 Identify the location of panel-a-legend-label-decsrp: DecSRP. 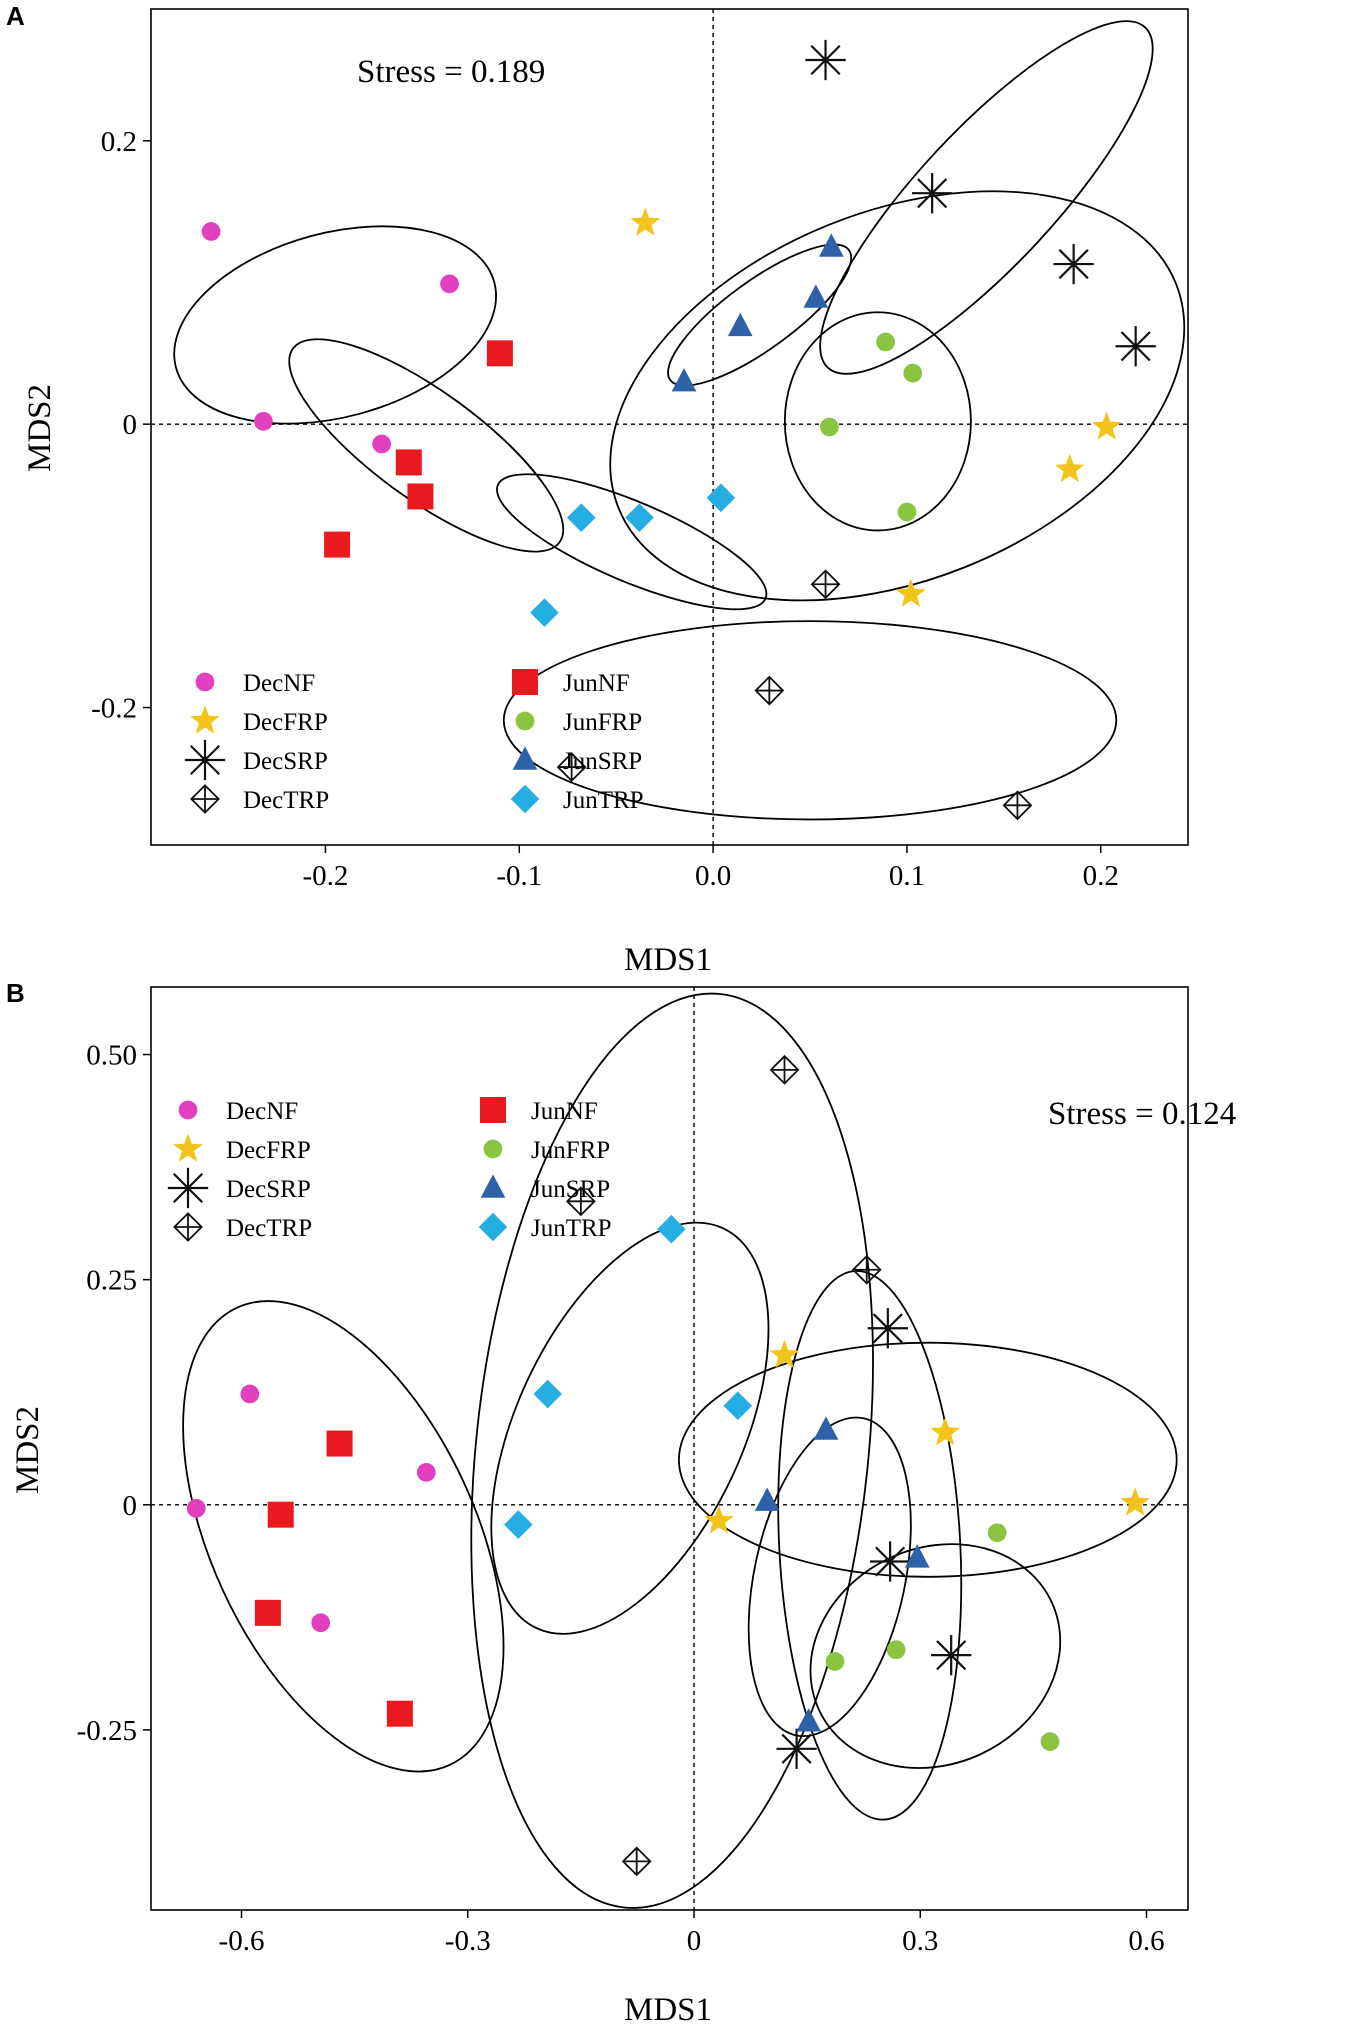
(285, 761).